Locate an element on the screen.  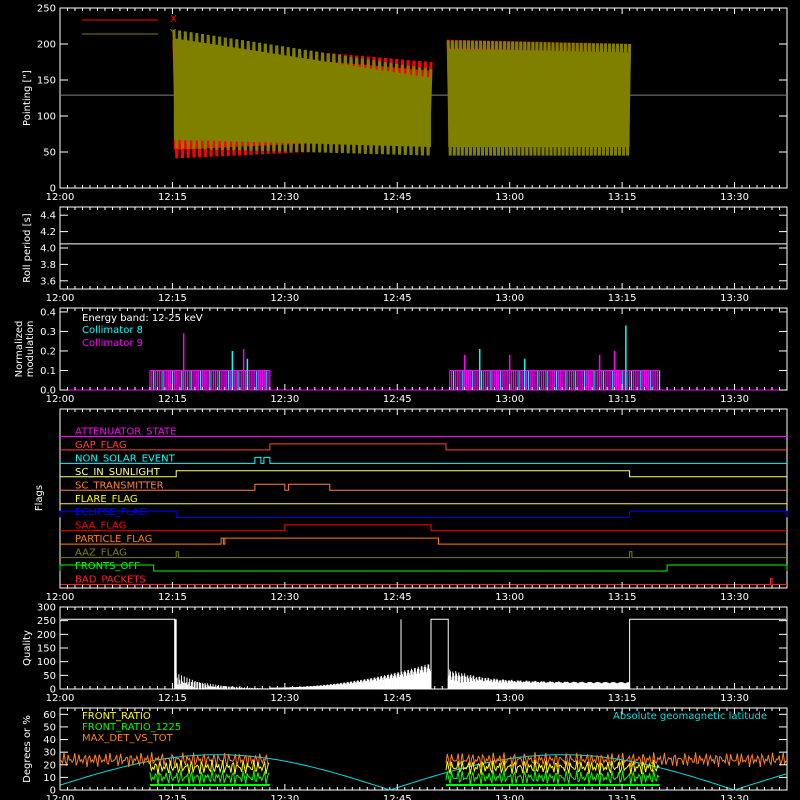
y-tick-label: 0.1 is located at coordinates (48, 371).